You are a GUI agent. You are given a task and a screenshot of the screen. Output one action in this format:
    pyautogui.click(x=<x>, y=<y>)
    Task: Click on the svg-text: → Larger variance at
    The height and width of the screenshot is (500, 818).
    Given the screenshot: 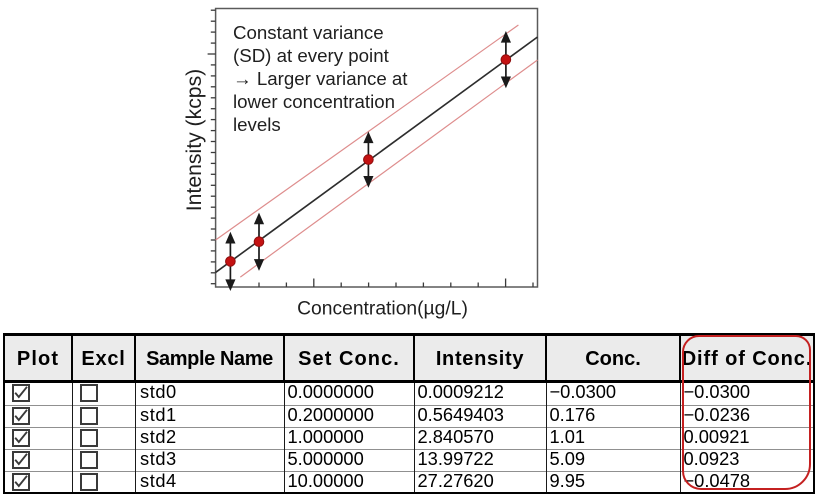 What is the action you would take?
    pyautogui.click(x=320, y=78)
    